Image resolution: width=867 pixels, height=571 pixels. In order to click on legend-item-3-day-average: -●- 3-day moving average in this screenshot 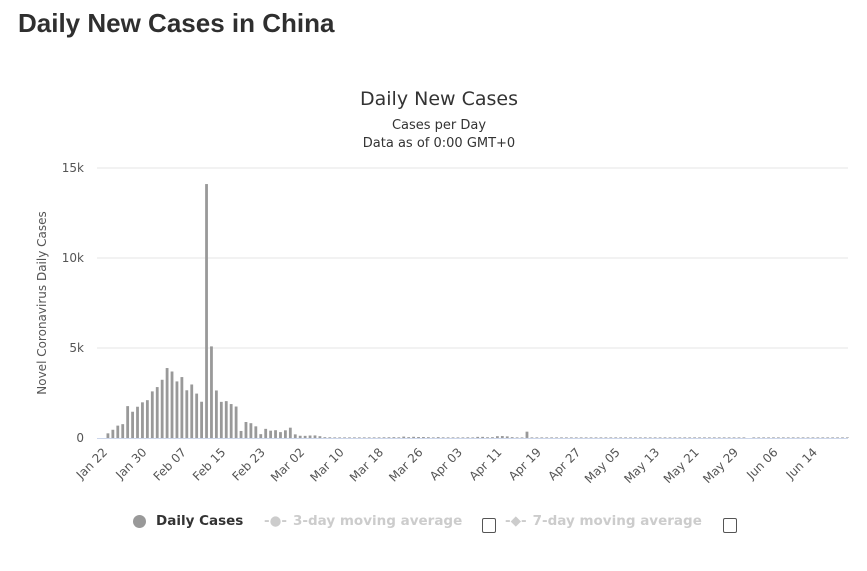, I will do `click(363, 521)`.